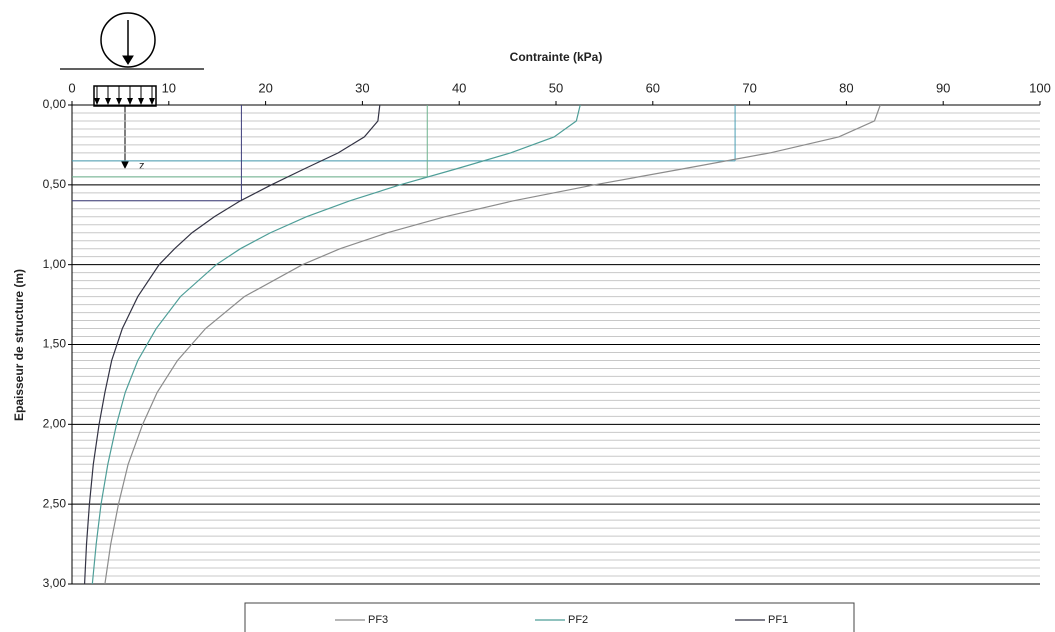 The image size is (1055, 632). What do you see at coordinates (265, 87) in the screenshot?
I see `x-tick-label: 20` at bounding box center [265, 87].